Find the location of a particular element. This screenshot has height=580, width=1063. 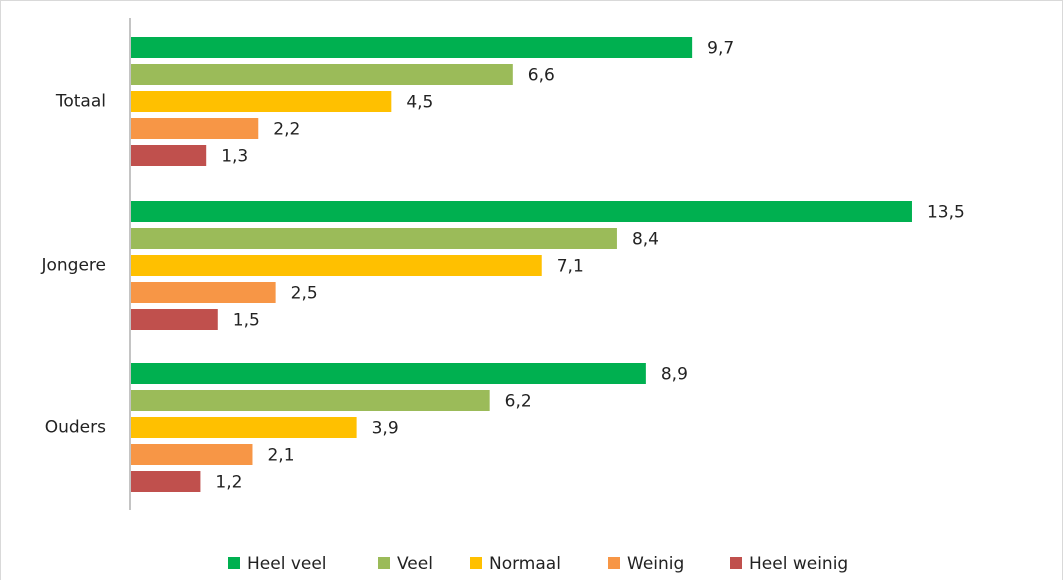

value-label: 6,2 is located at coordinates (518, 402).